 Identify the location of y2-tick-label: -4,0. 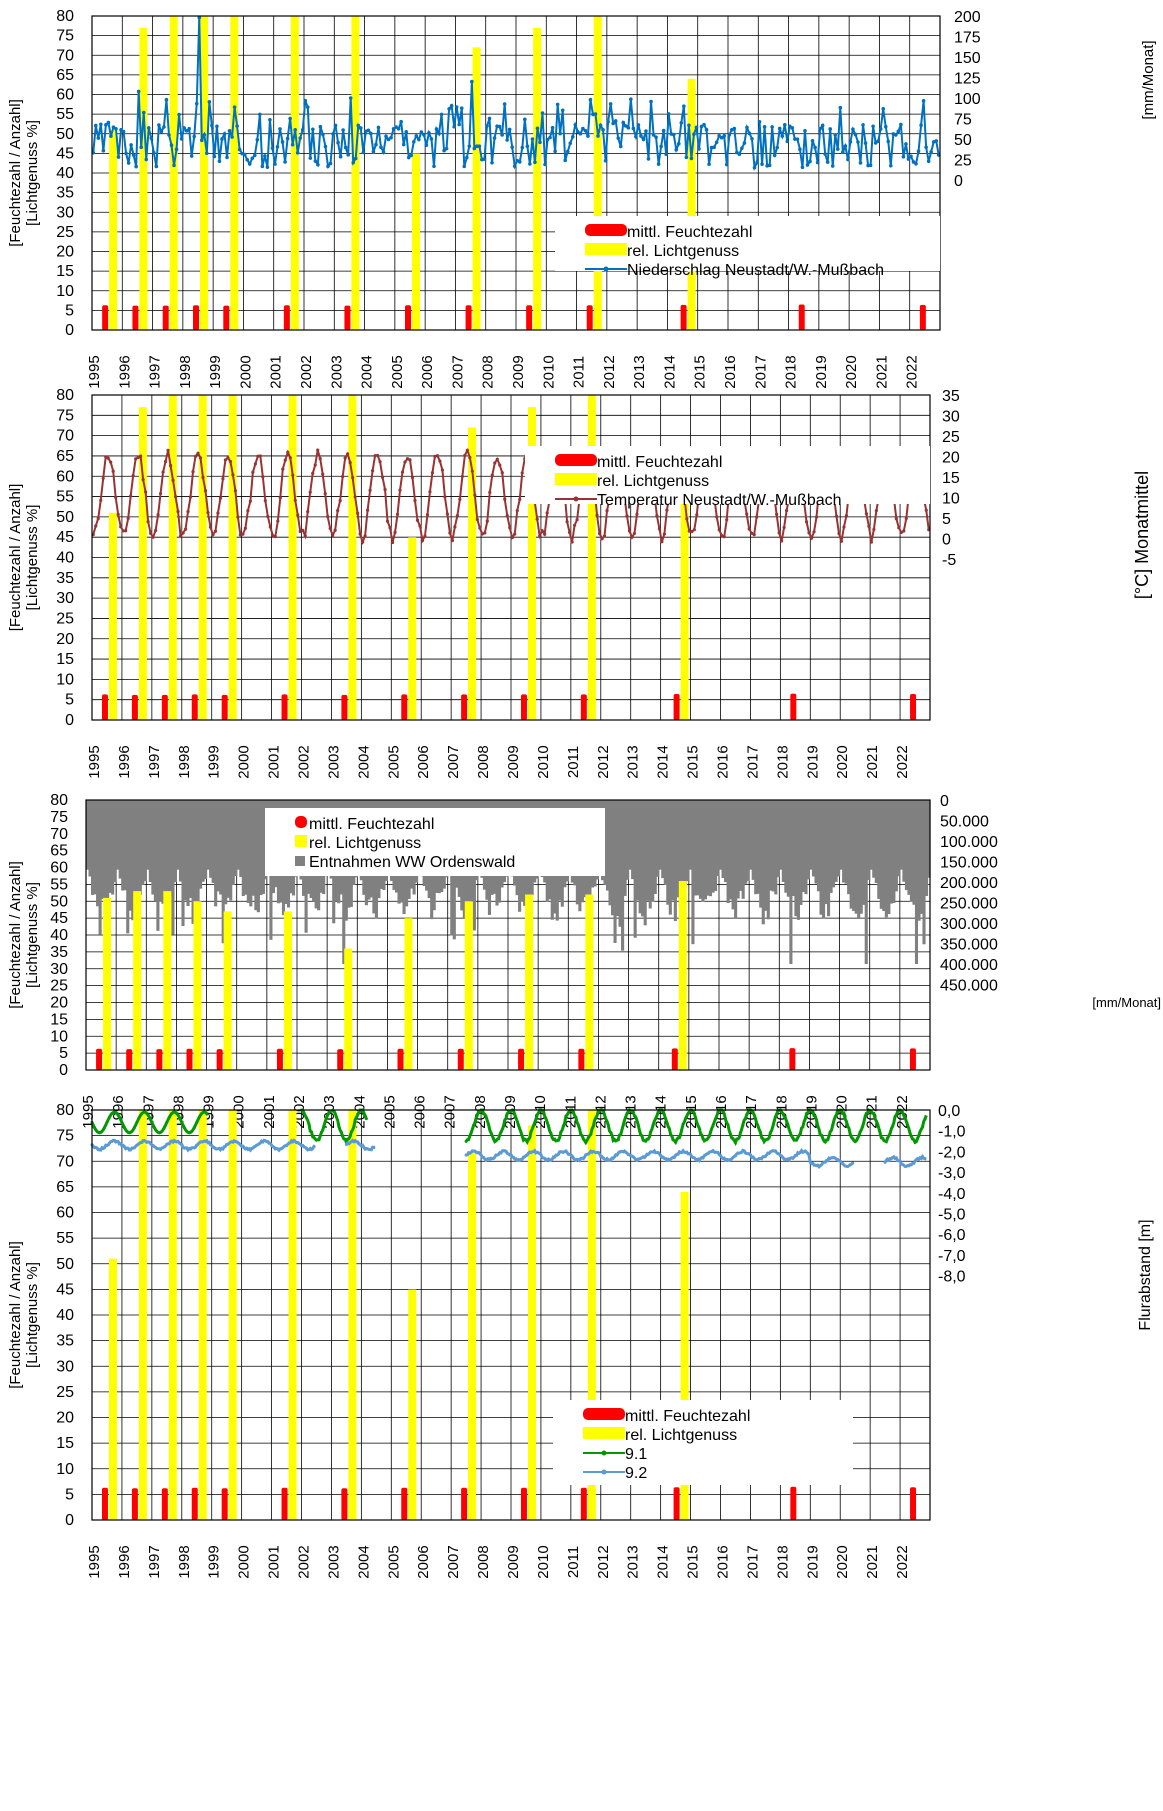
(952, 1194).